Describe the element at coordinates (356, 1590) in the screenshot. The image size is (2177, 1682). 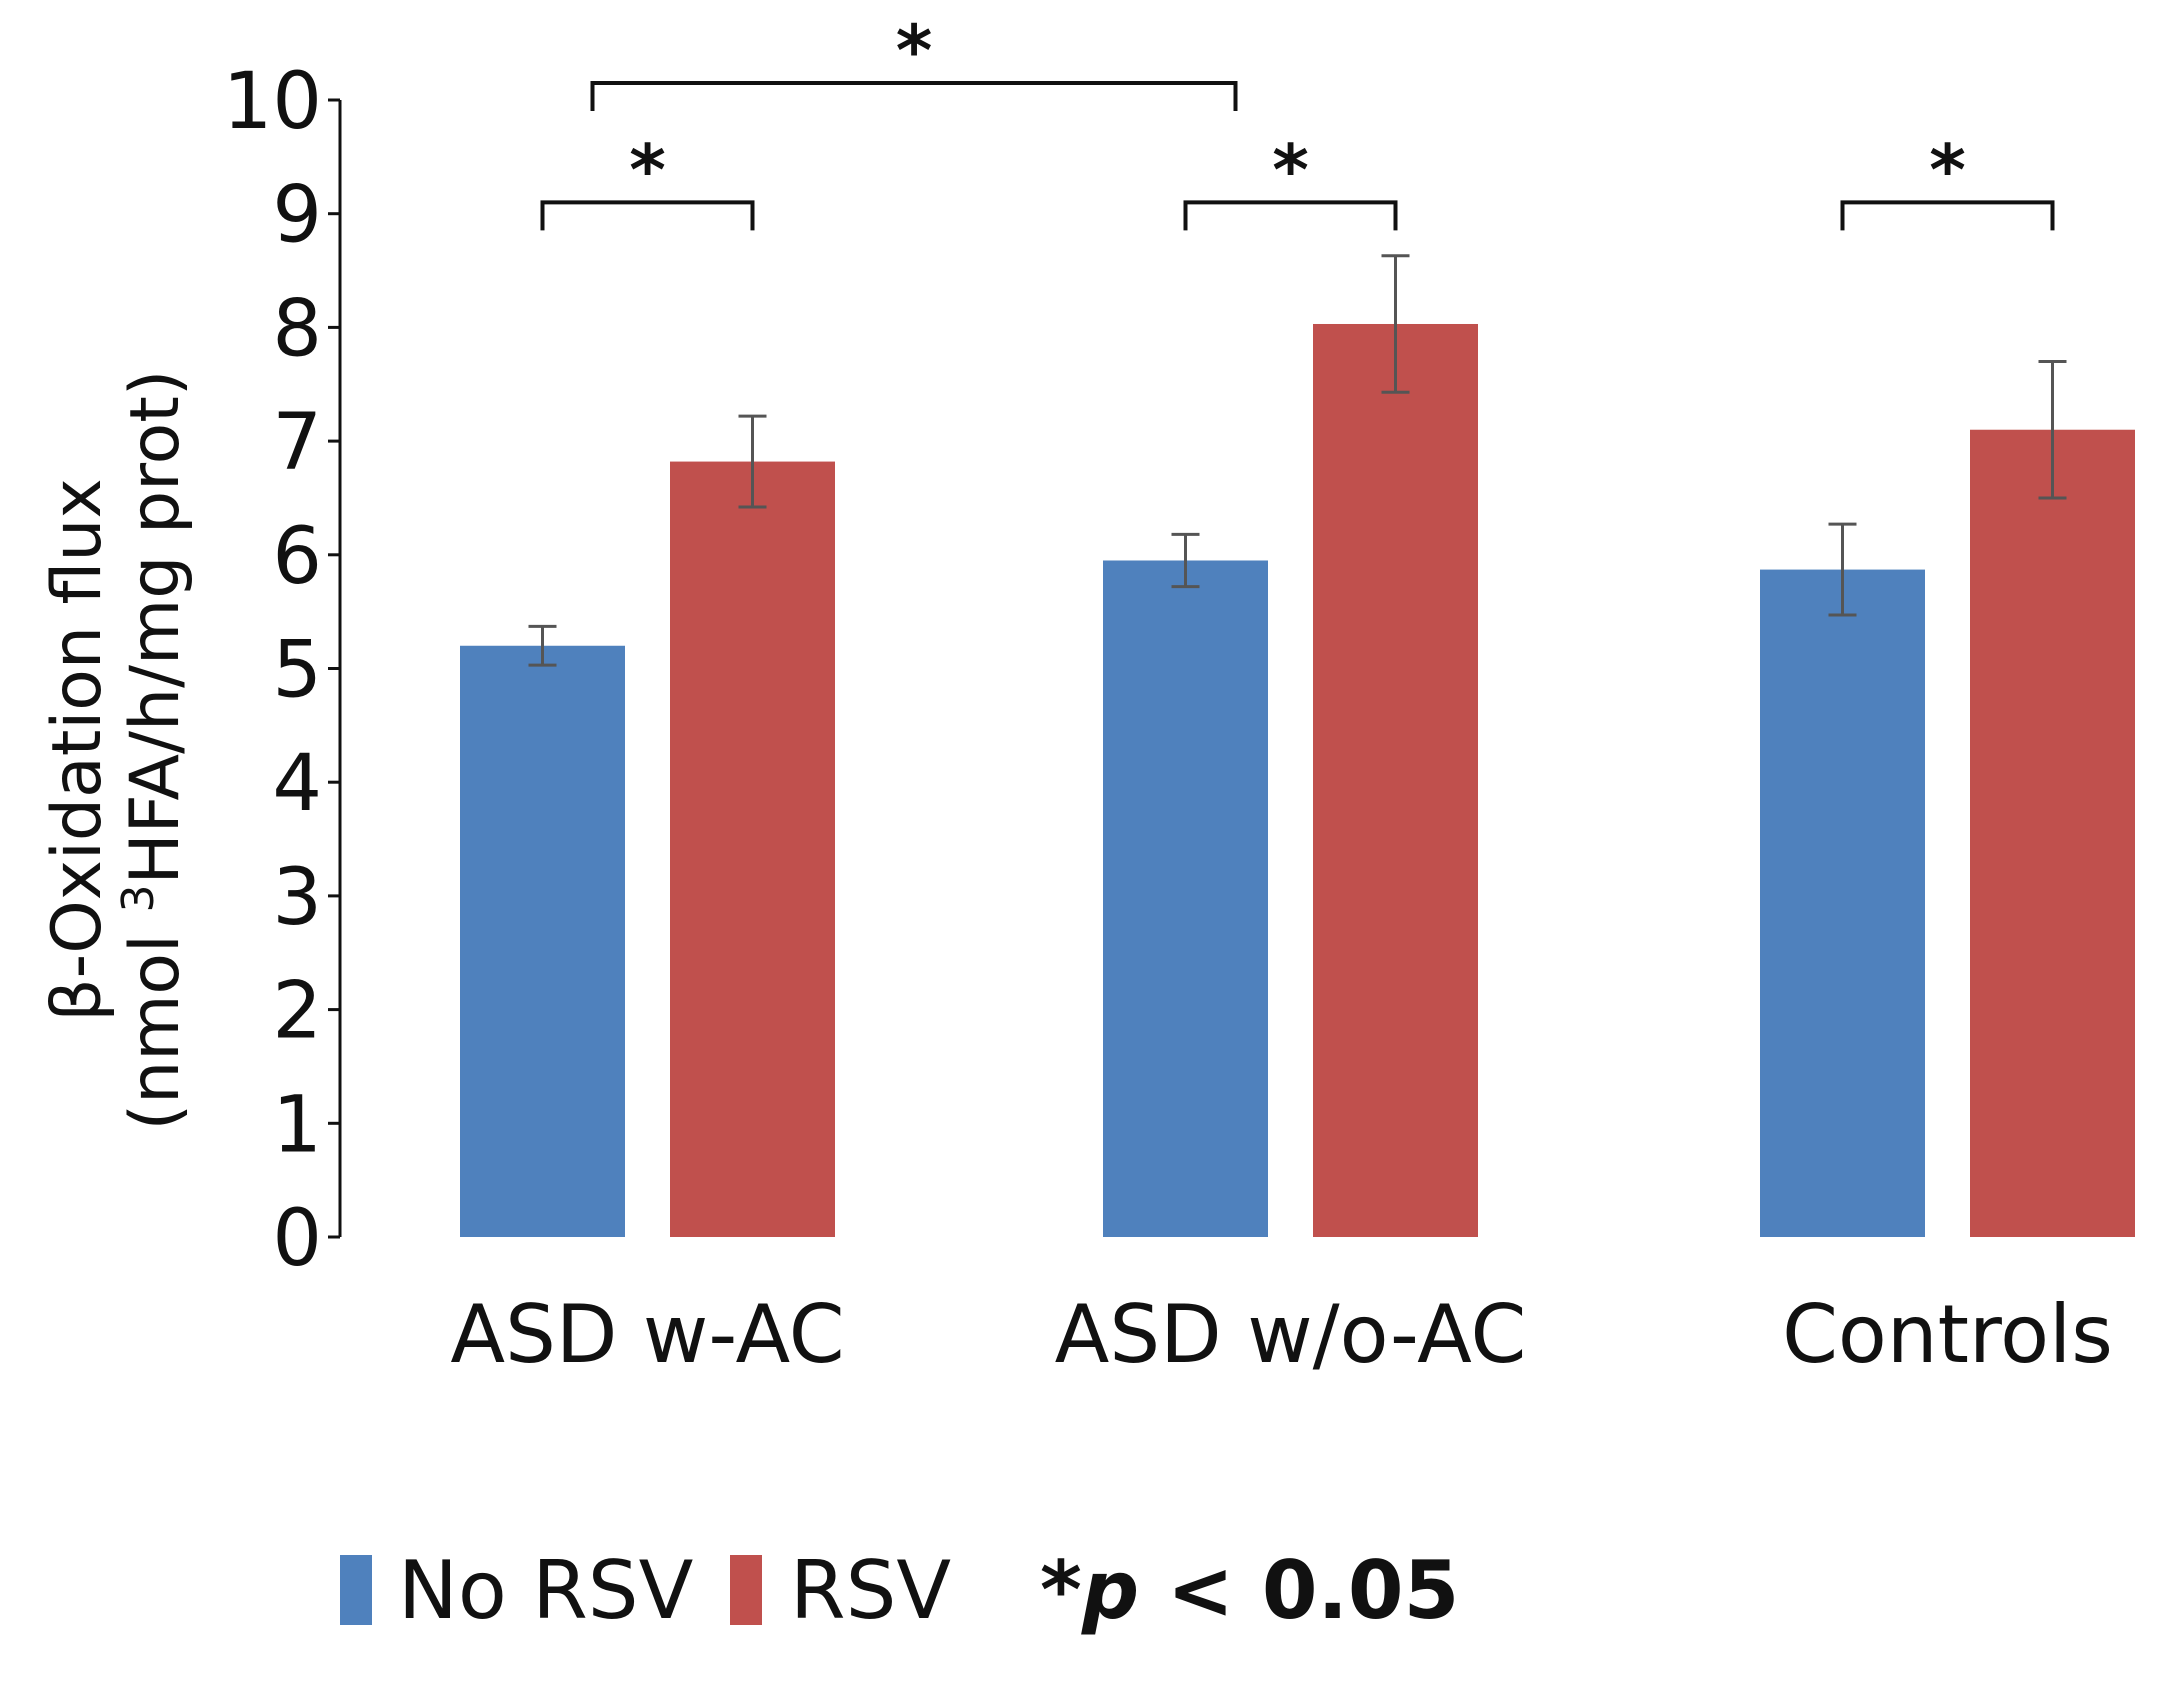
I see `legend-swatch-no-rsv` at that location.